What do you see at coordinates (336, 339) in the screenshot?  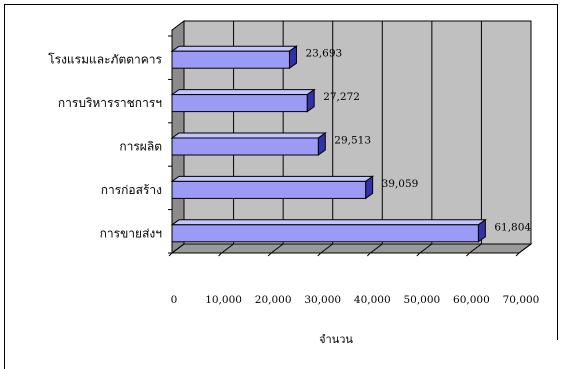 I see `x-axis-title: จำนวน` at bounding box center [336, 339].